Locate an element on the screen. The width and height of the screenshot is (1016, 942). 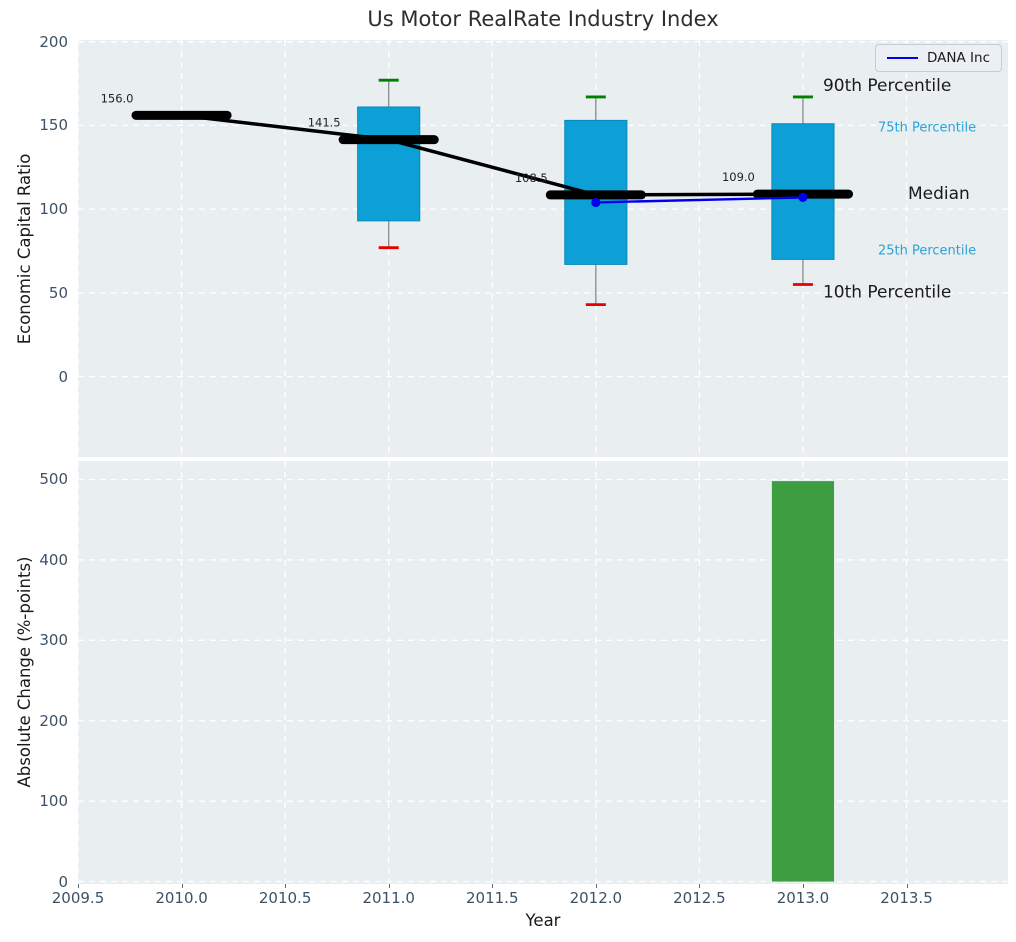
percentile-annotation: Median is located at coordinates (939, 194).